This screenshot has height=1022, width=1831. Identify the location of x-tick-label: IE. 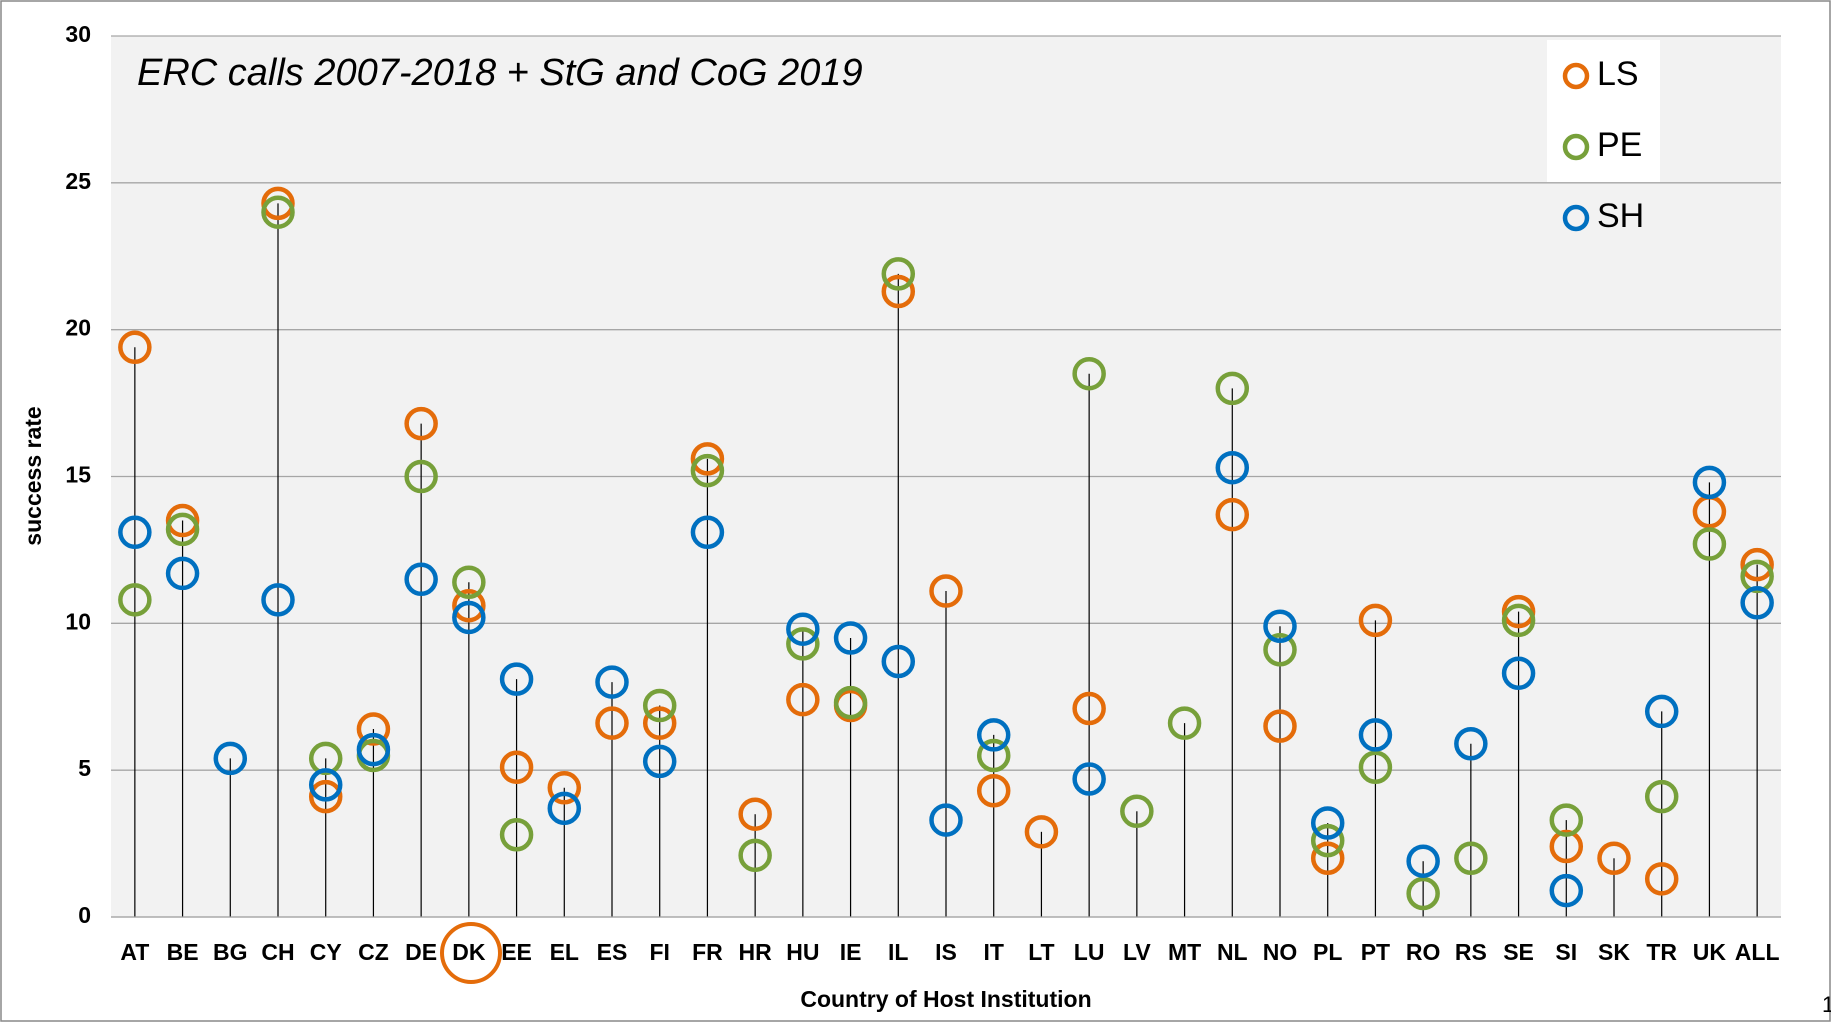
(851, 952).